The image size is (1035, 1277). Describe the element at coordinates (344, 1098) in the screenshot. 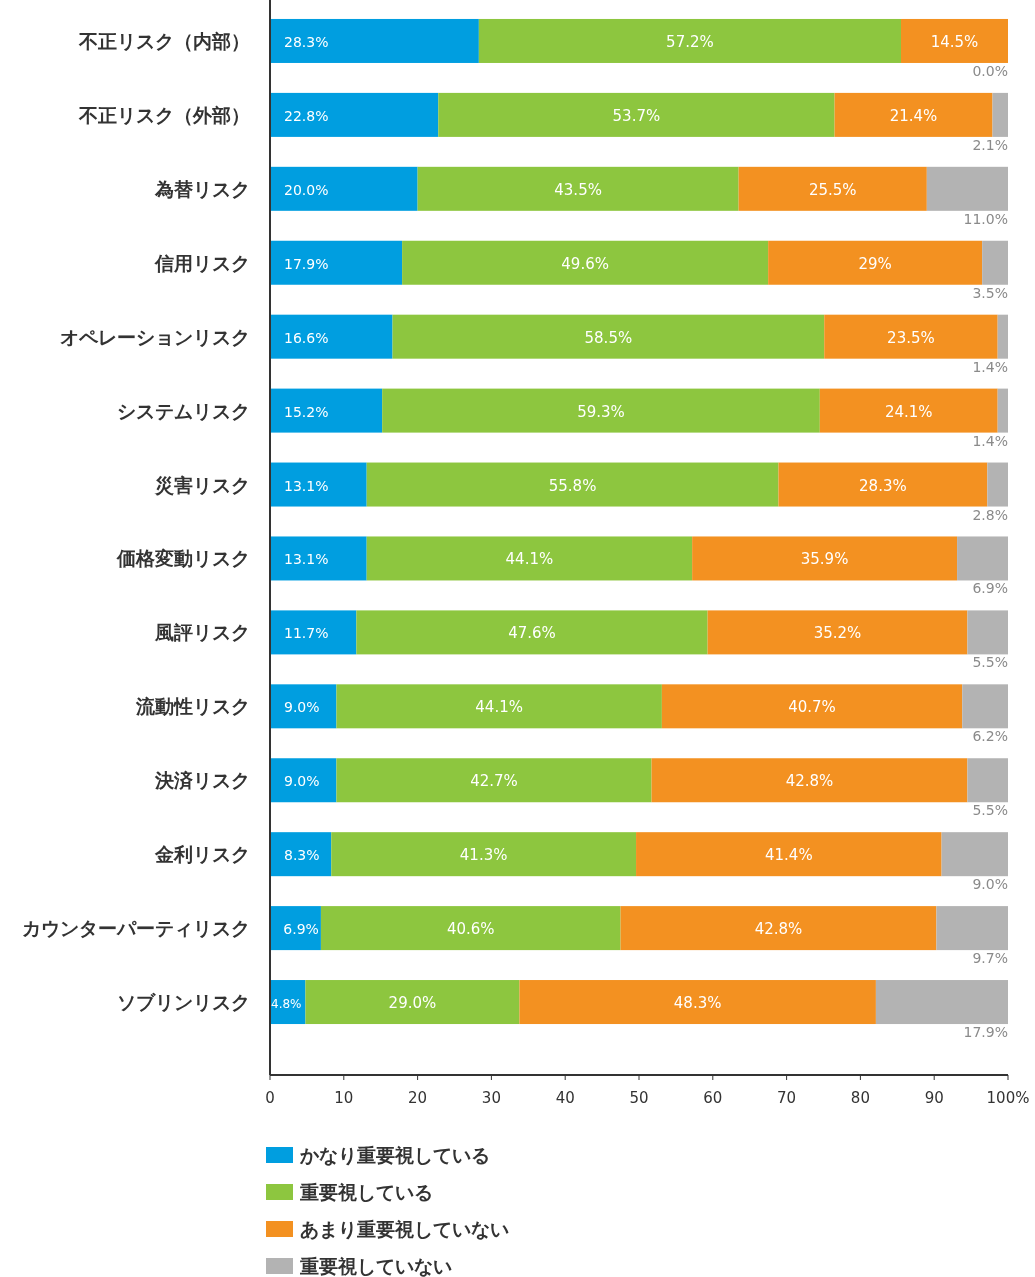

I see `x-tick-label: 10` at that location.